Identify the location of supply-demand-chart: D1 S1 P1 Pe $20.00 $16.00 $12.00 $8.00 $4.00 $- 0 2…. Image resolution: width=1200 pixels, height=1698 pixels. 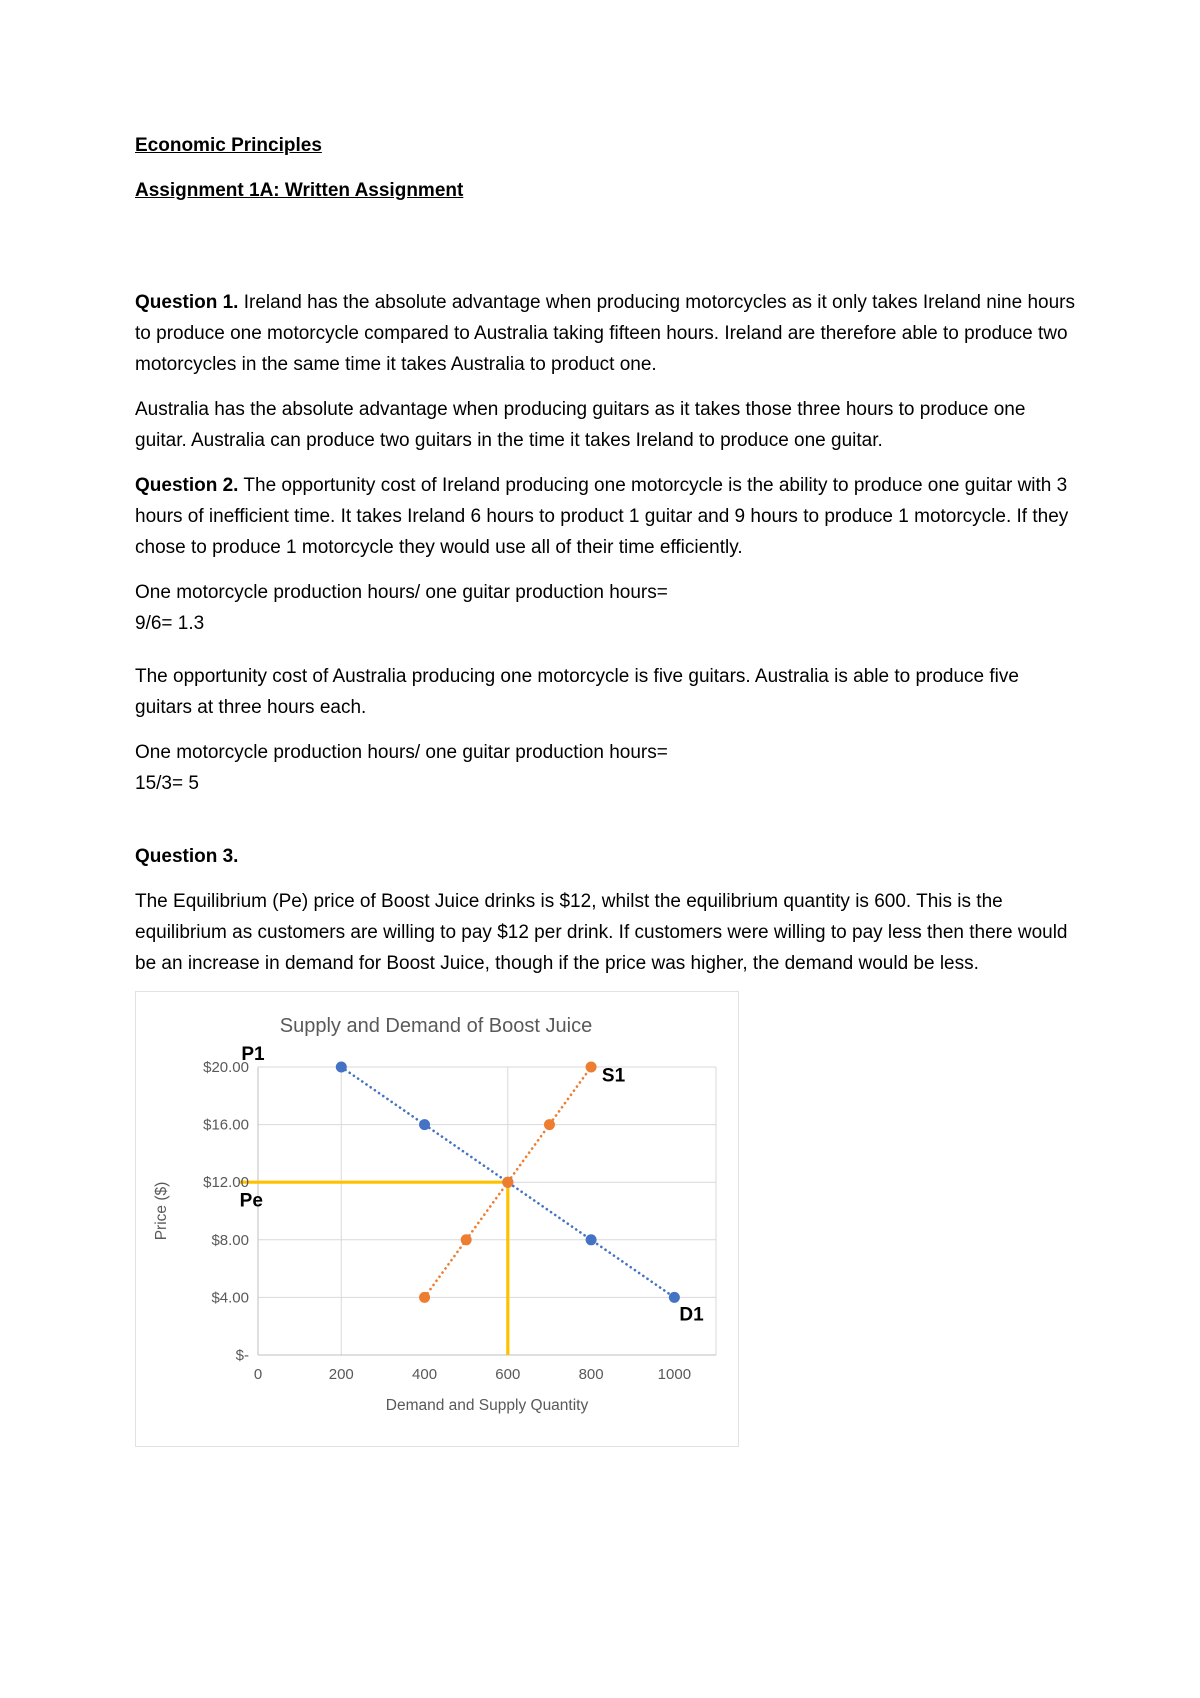
(435, 1214).